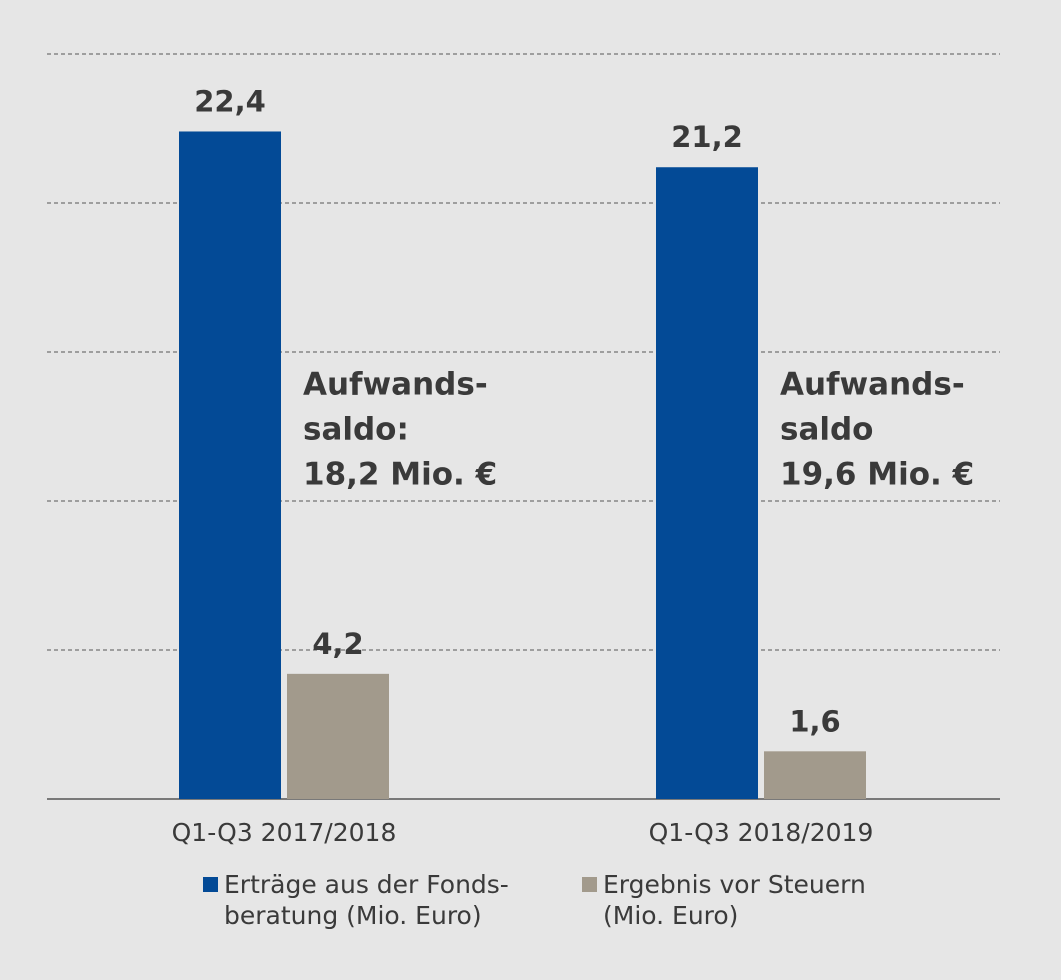 The width and height of the screenshot is (1061, 980). Describe the element at coordinates (353, 915) in the screenshot. I see `legend-label: beratung (Mio. Euro)` at that location.